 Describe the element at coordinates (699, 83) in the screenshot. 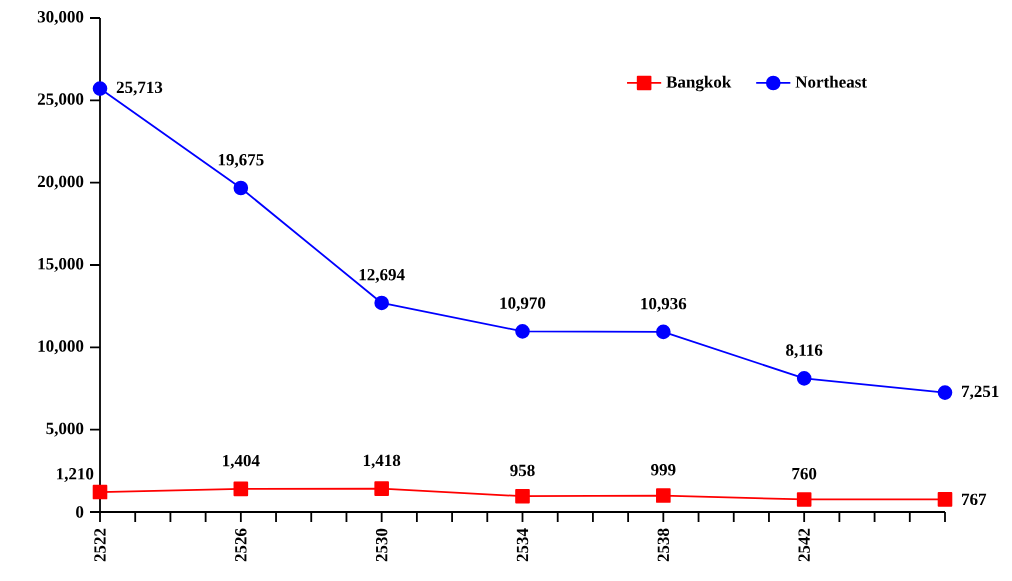

I see `legend-label: Bangkok` at that location.